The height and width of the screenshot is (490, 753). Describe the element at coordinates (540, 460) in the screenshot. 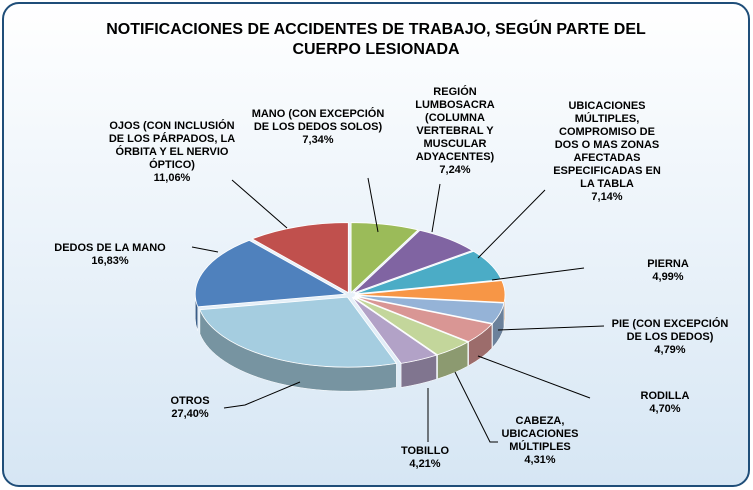

I see `value-label: 4,31%` at that location.